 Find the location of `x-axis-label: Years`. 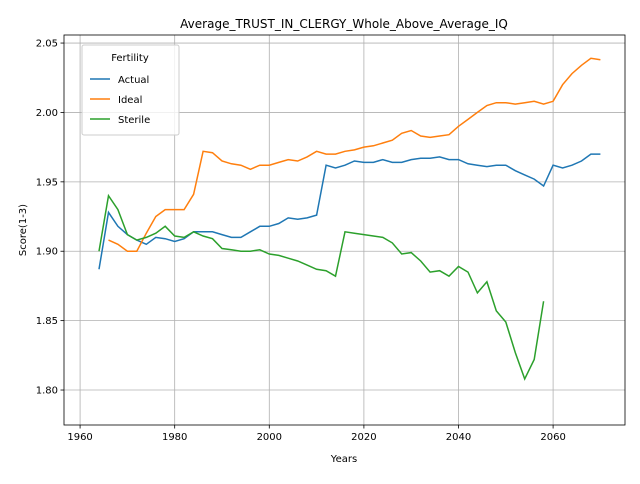

x-axis-label: Years is located at coordinates (343, 459).